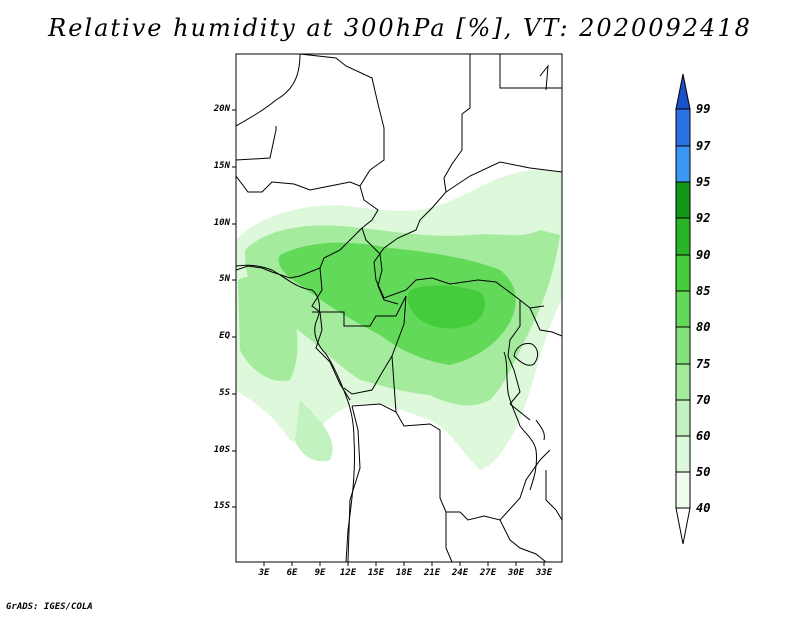 Image resolution: width=800 pixels, height=618 pixels. I want to click on lon-label-33e: 33E, so click(544, 573).